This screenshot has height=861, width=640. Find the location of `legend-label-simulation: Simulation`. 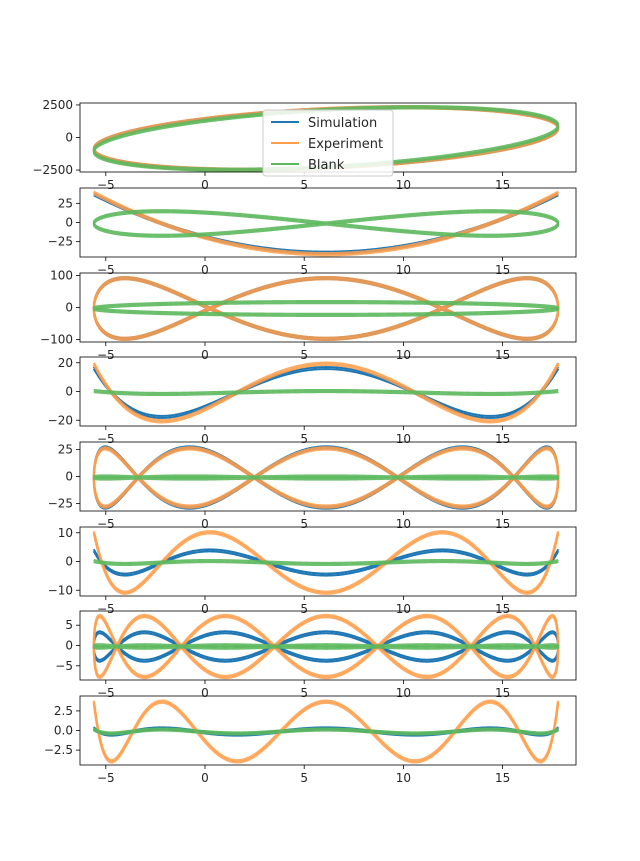

legend-label-simulation: Simulation is located at coordinates (342, 123).